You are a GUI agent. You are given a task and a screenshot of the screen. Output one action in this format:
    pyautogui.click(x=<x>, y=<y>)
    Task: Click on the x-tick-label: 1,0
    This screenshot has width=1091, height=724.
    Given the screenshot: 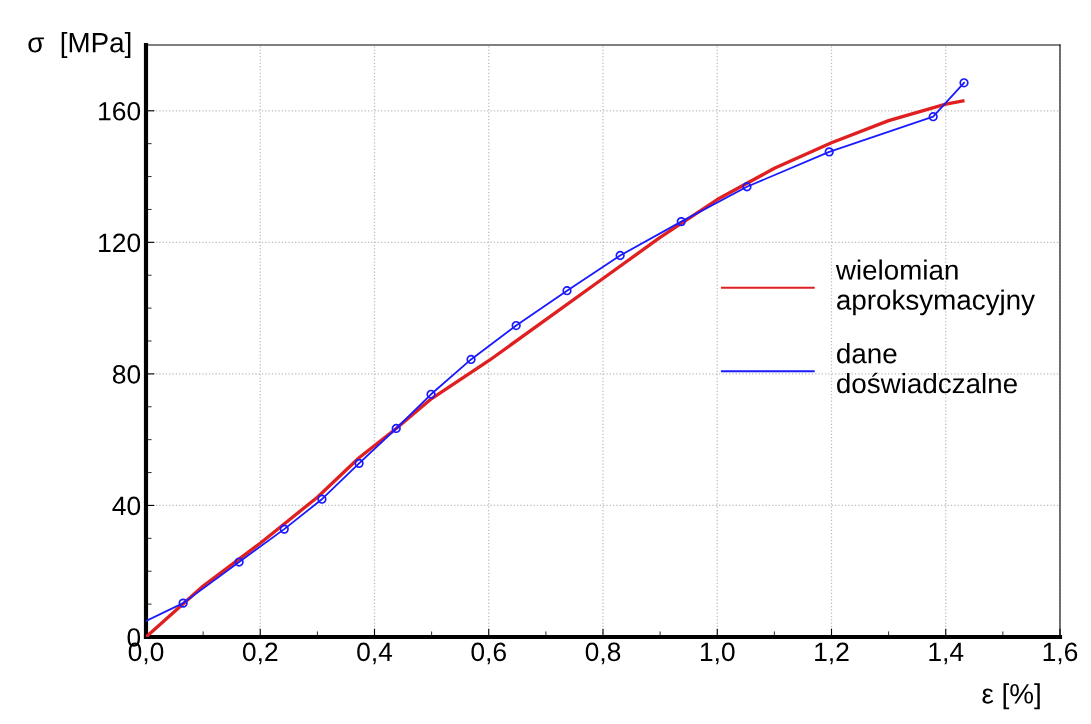 What is the action you would take?
    pyautogui.click(x=717, y=653)
    